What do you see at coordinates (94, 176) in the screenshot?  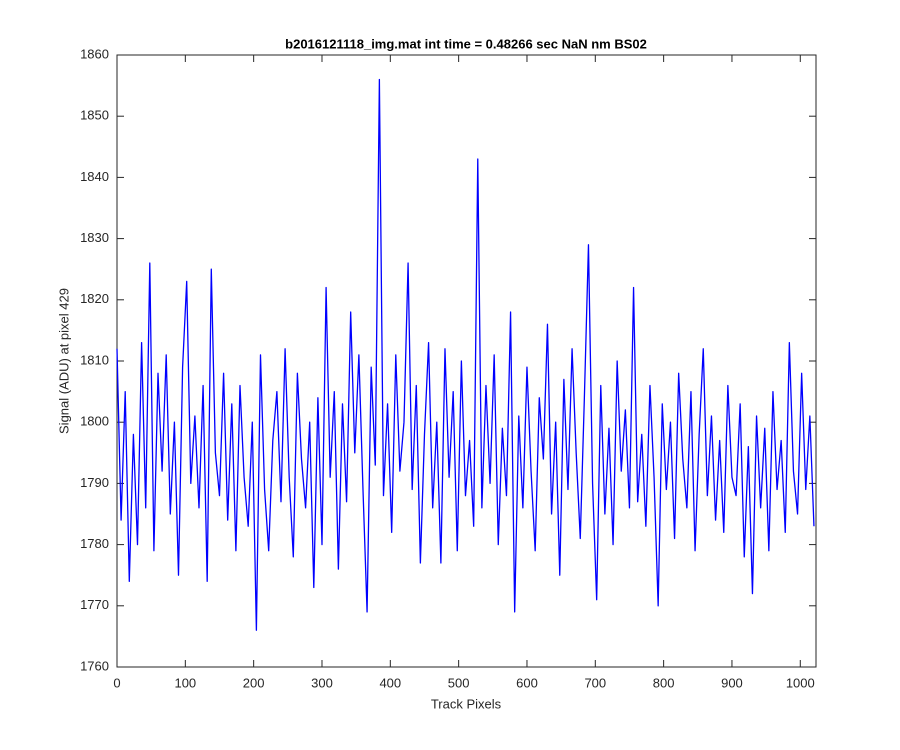 I see `y-tick-label: 1840` at bounding box center [94, 176].